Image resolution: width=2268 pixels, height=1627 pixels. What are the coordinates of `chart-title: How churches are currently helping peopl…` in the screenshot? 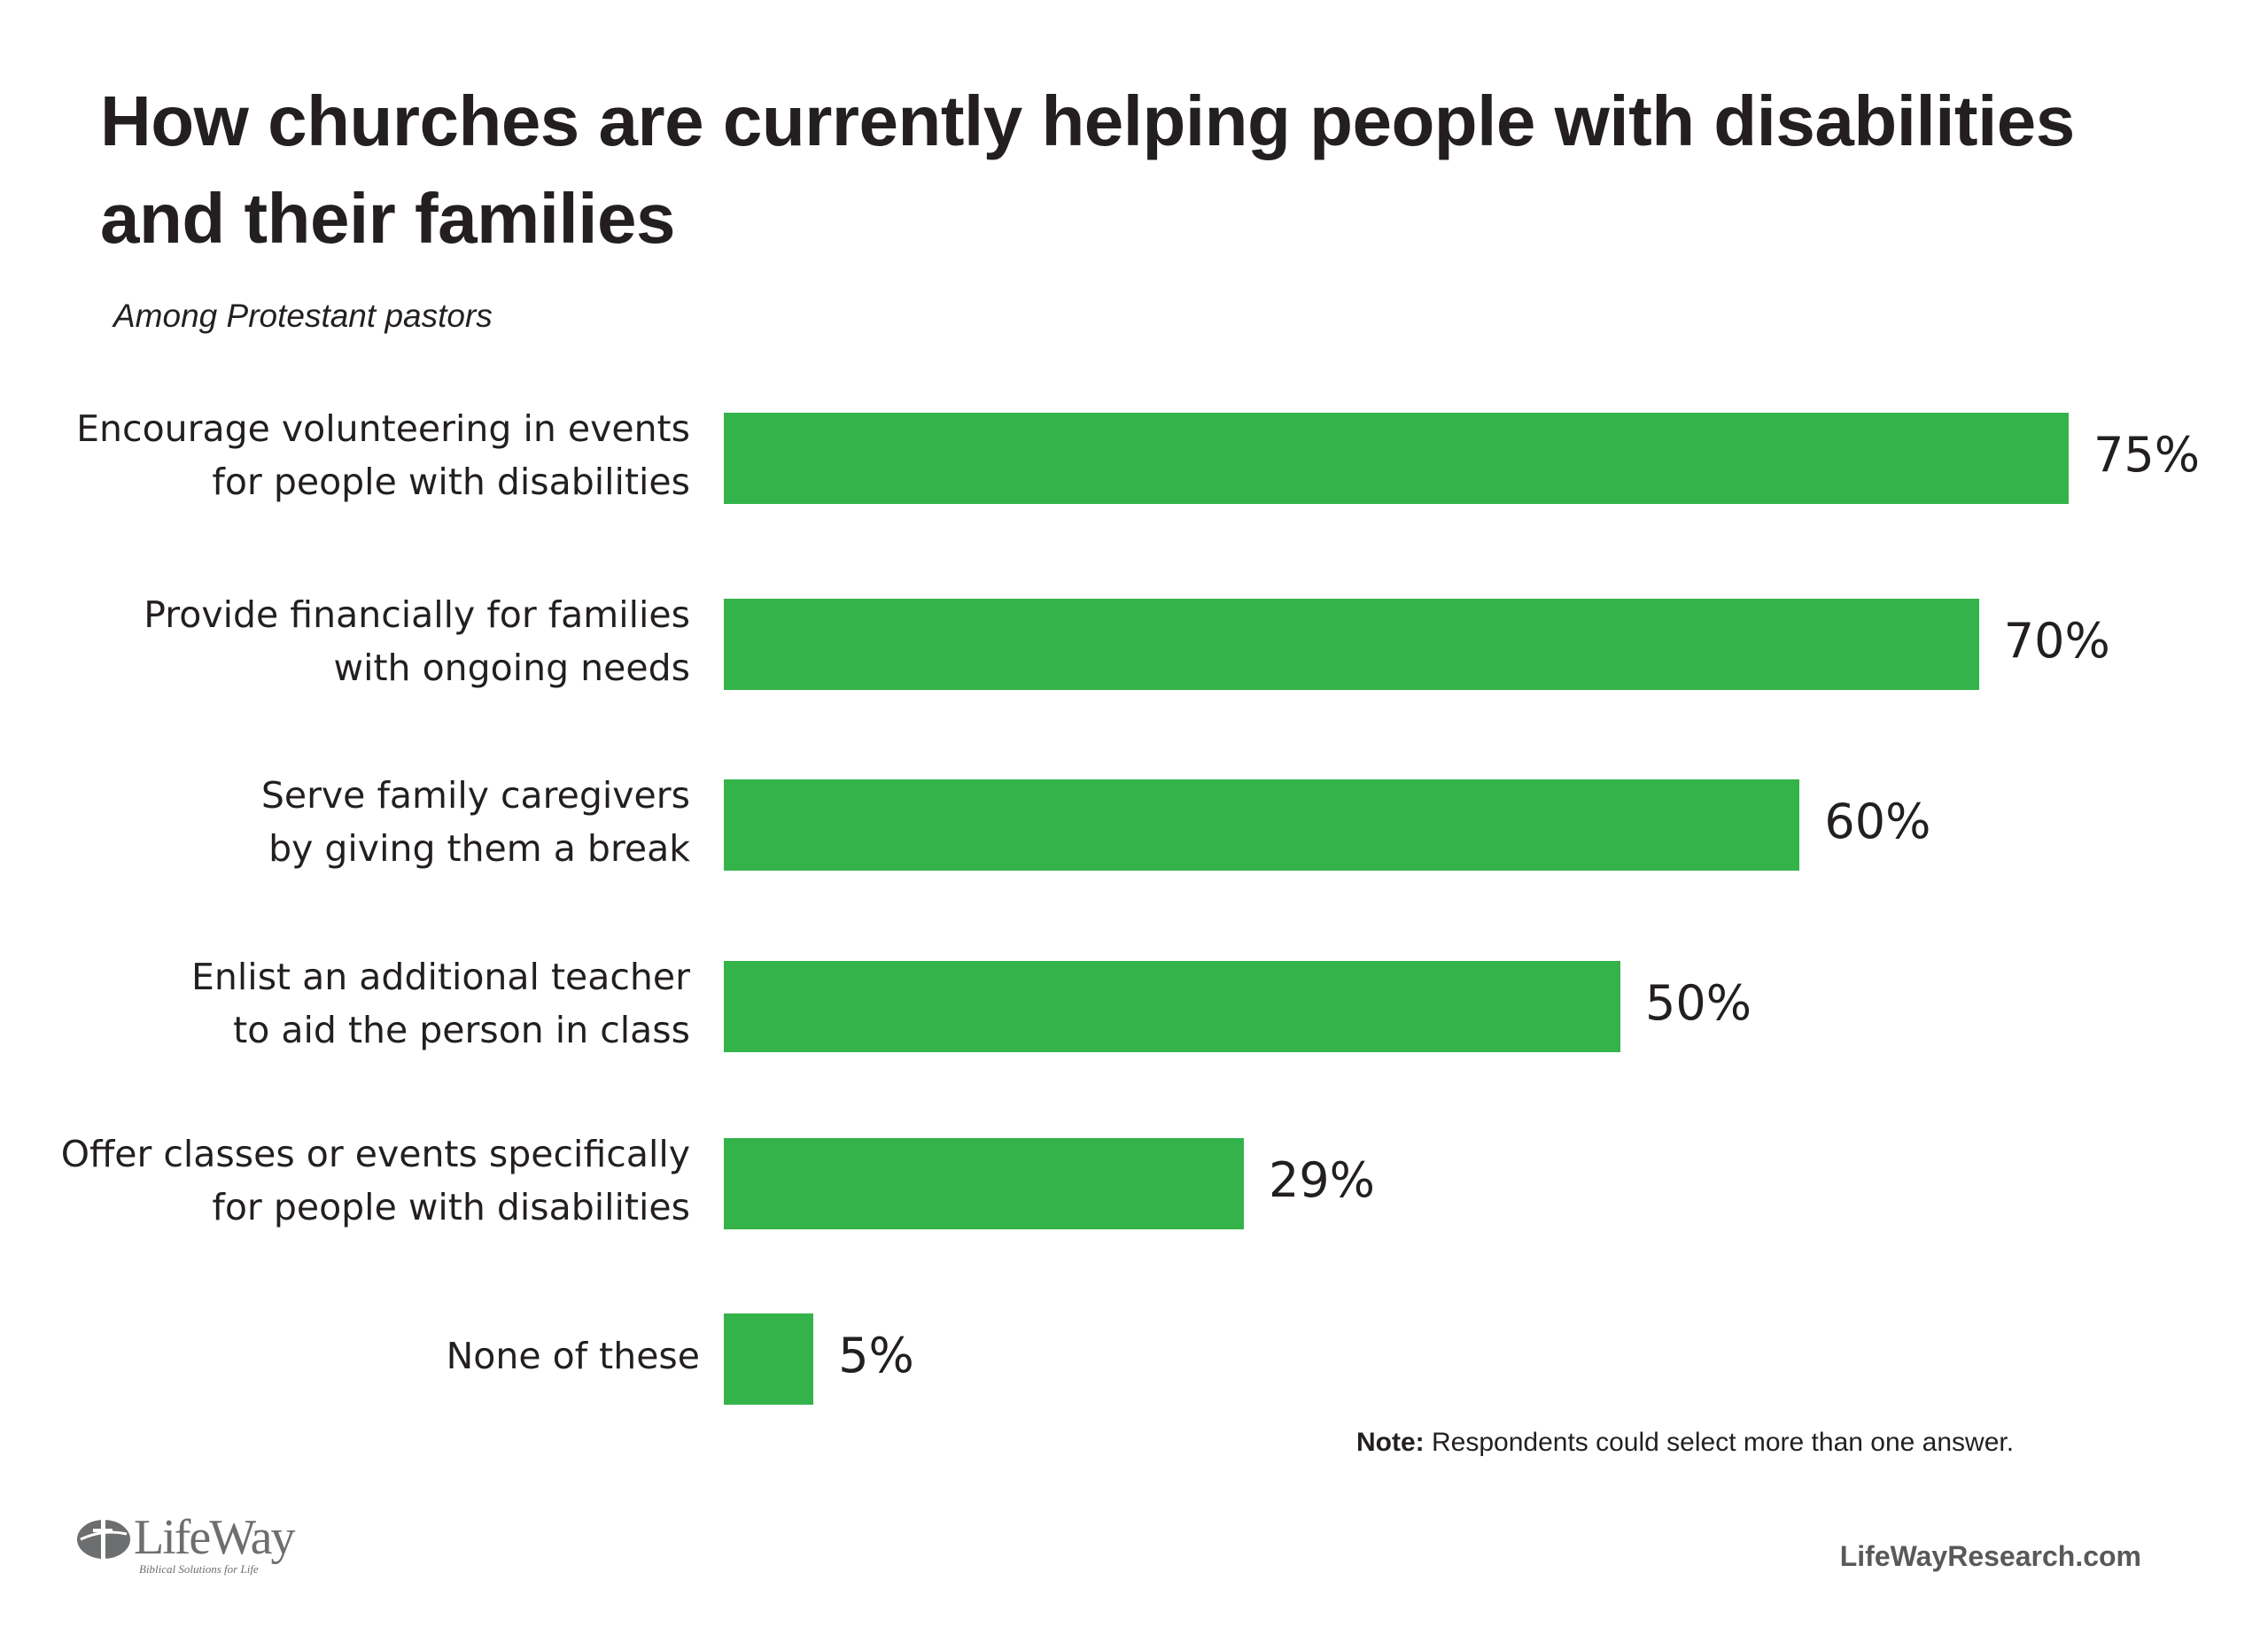 It's located at (1087, 169).